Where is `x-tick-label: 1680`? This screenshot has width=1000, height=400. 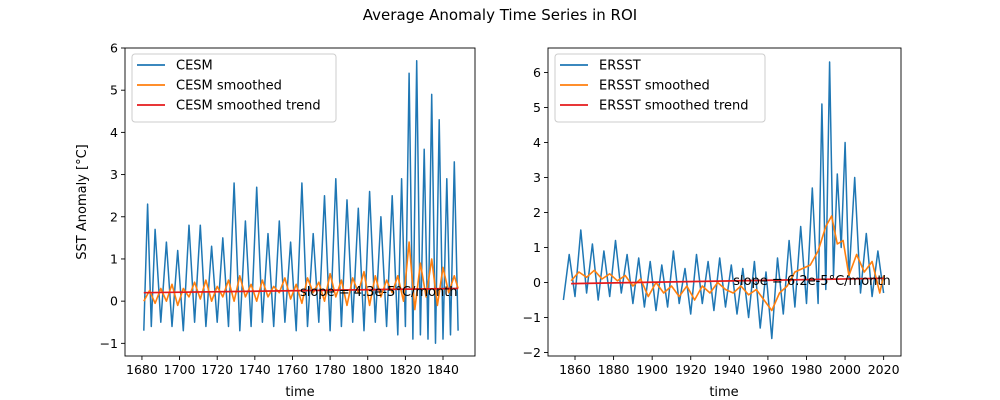 x-tick-label: 1680 is located at coordinates (142, 369).